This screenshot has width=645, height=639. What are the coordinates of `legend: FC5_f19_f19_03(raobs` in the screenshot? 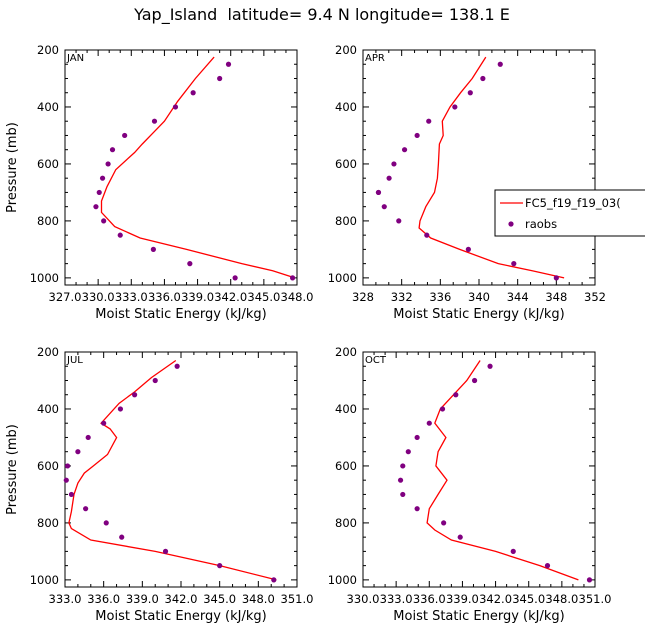 It's located at (569, 213).